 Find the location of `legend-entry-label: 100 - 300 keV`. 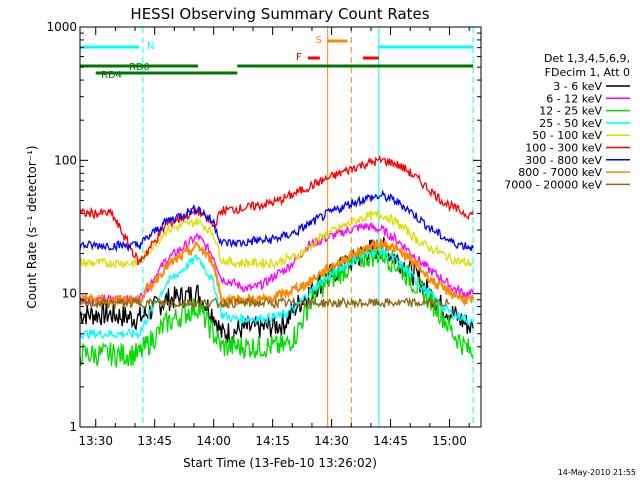

legend-entry-label: 100 - 300 keV is located at coordinates (563, 148).